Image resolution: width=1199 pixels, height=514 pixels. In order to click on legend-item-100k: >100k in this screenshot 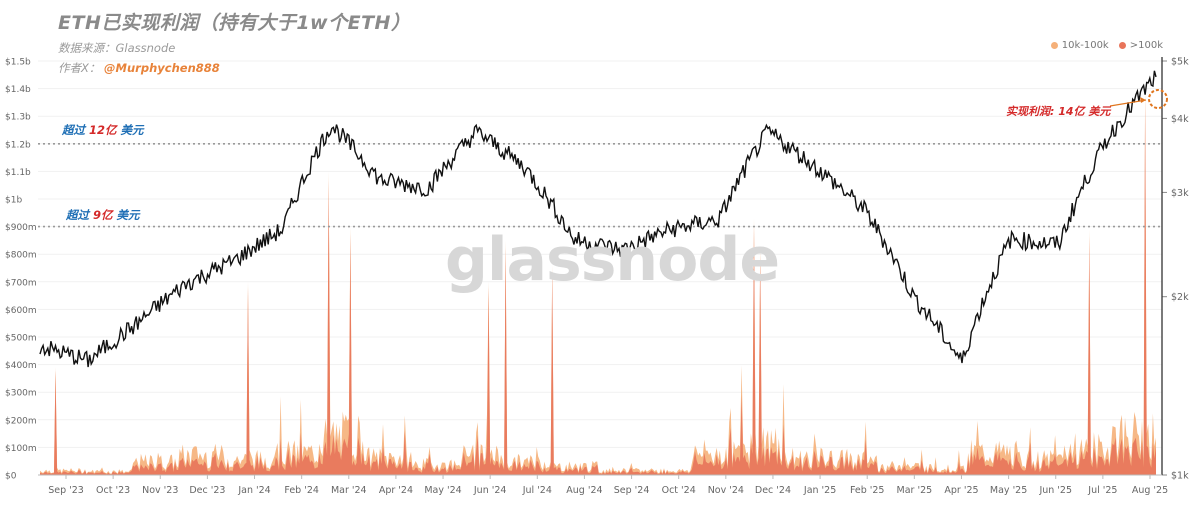, I will do `click(1140, 45)`.